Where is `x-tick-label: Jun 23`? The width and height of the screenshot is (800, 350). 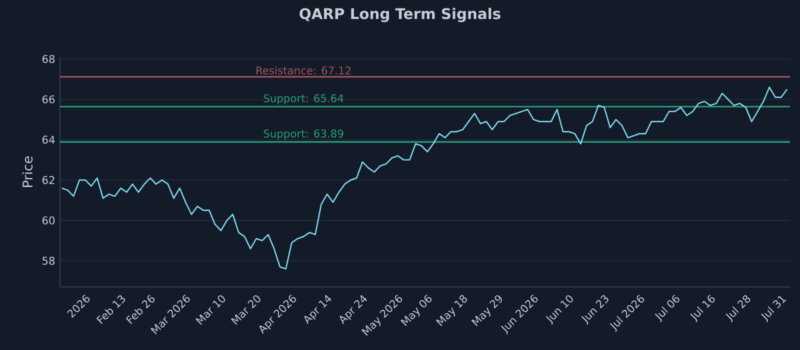
x-tick-label: Jun 23 is located at coordinates (594, 310).